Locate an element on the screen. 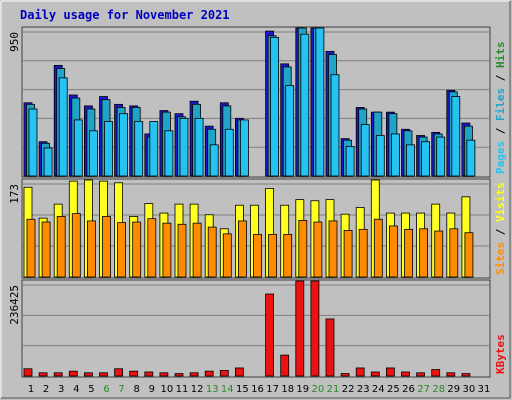  day-label-9: 9 is located at coordinates (152, 389).